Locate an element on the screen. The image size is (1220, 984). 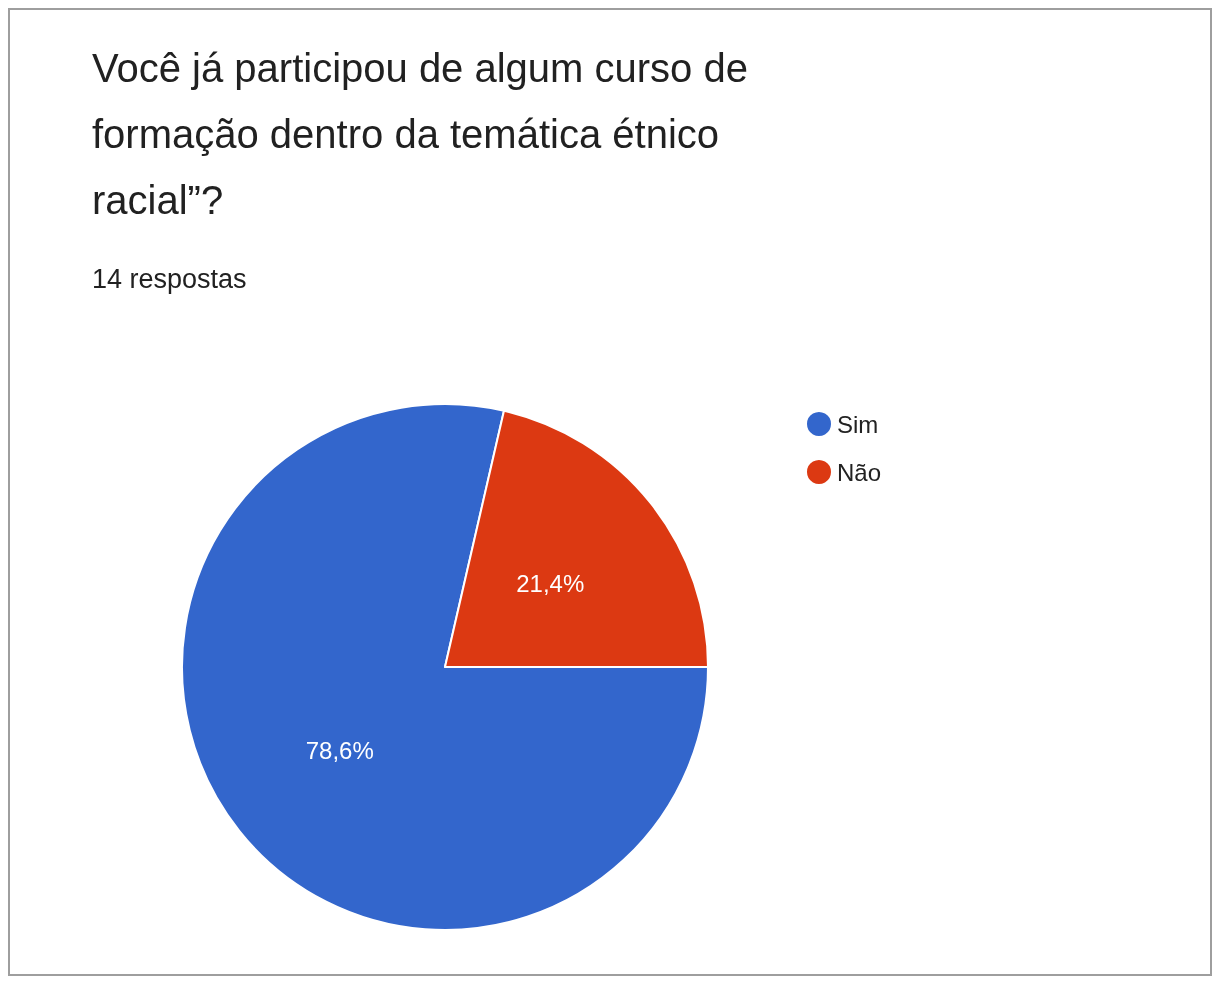
legend-label: Não is located at coordinates (859, 472).